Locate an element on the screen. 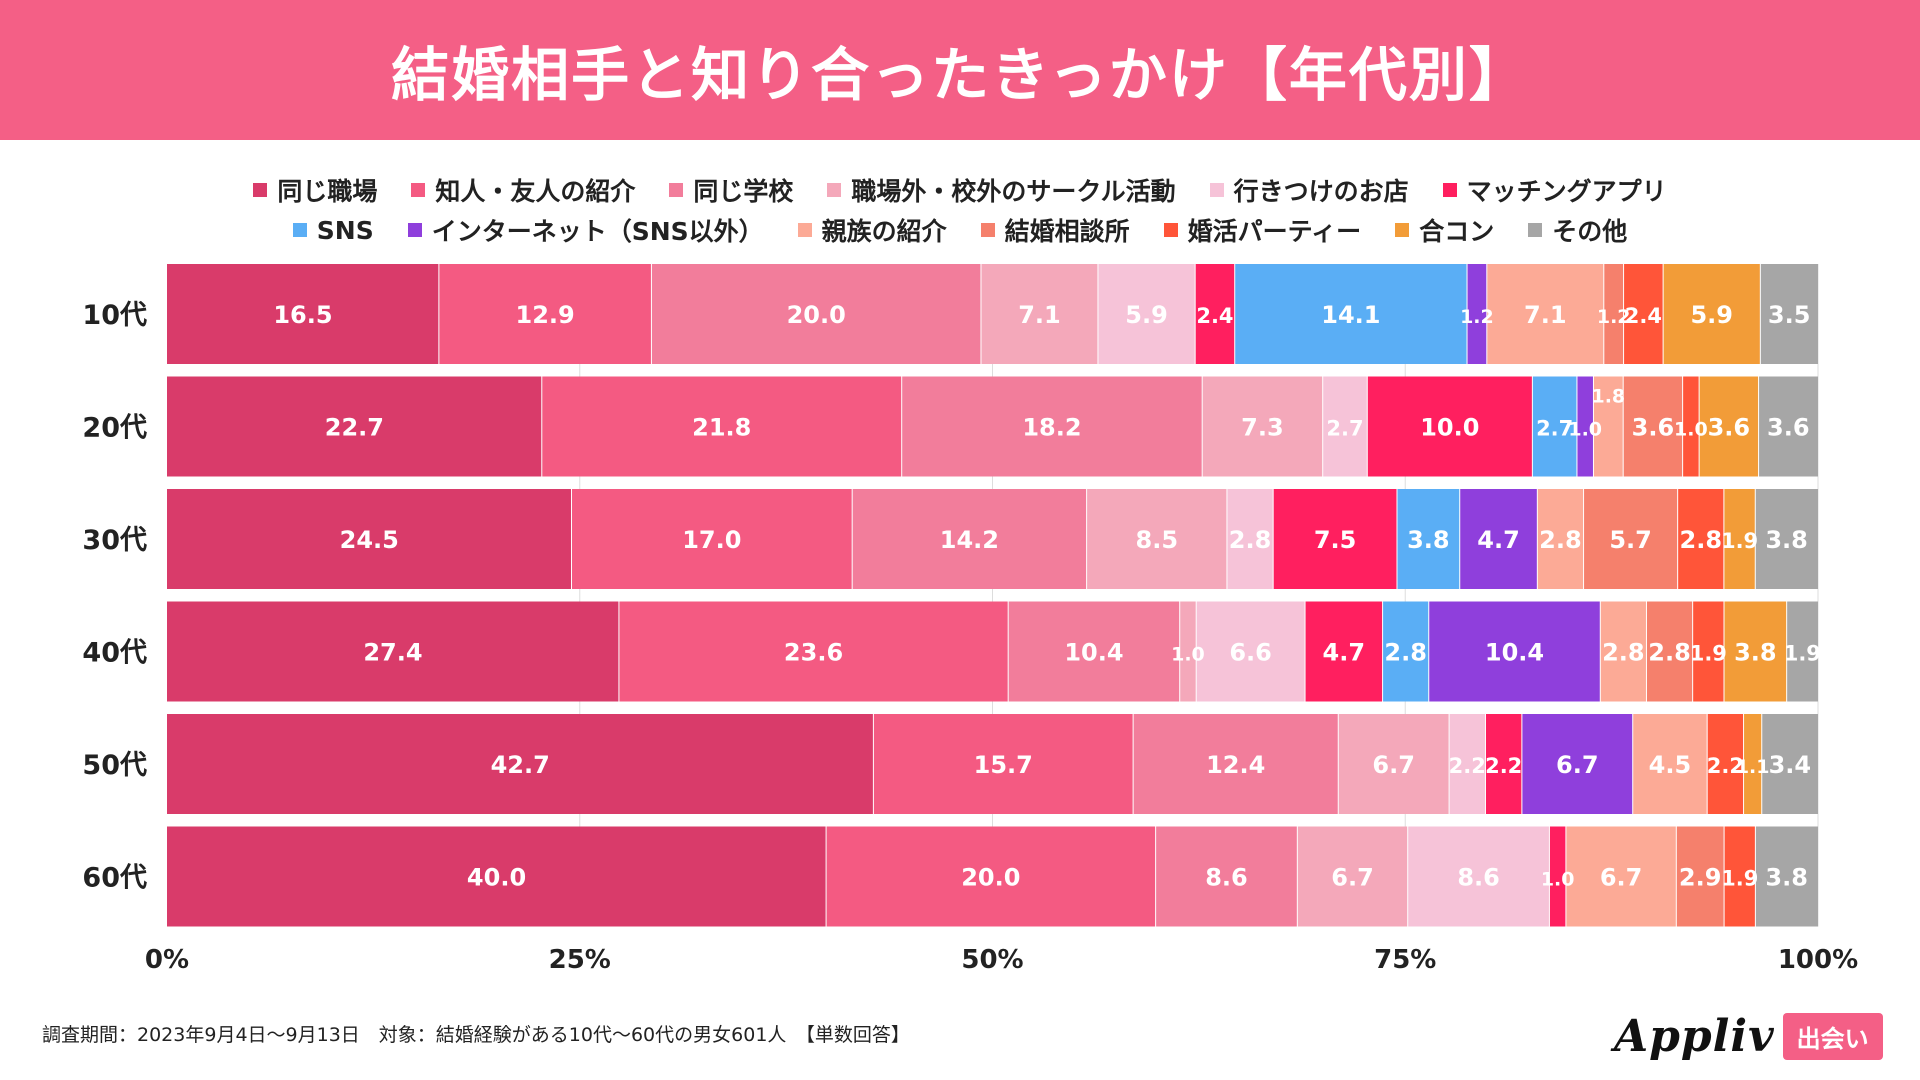 The width and height of the screenshot is (1920, 1080). data-label: 22.7 is located at coordinates (354, 428).